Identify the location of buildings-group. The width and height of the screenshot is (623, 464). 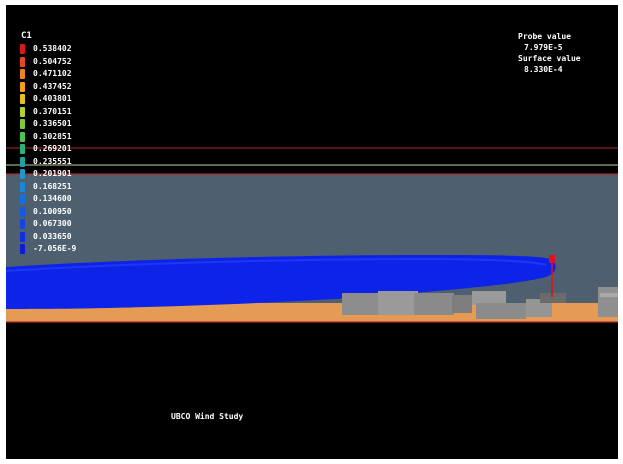
(480, 303).